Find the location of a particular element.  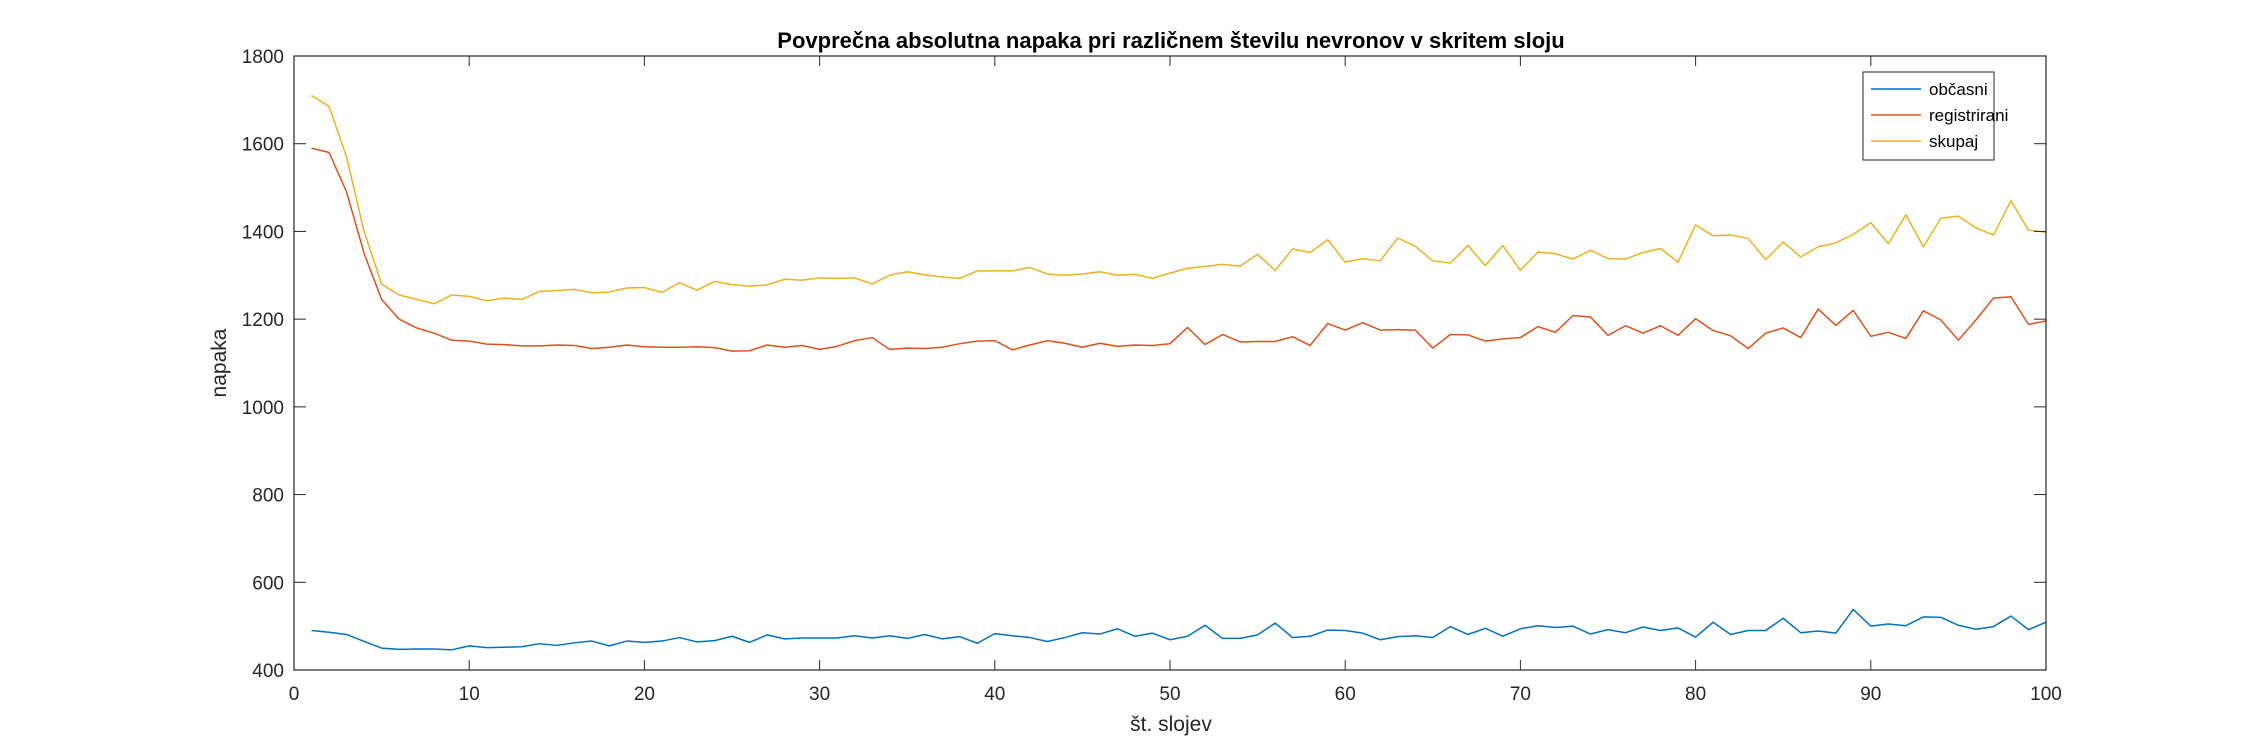

legend-box is located at coordinates (1928, 116).